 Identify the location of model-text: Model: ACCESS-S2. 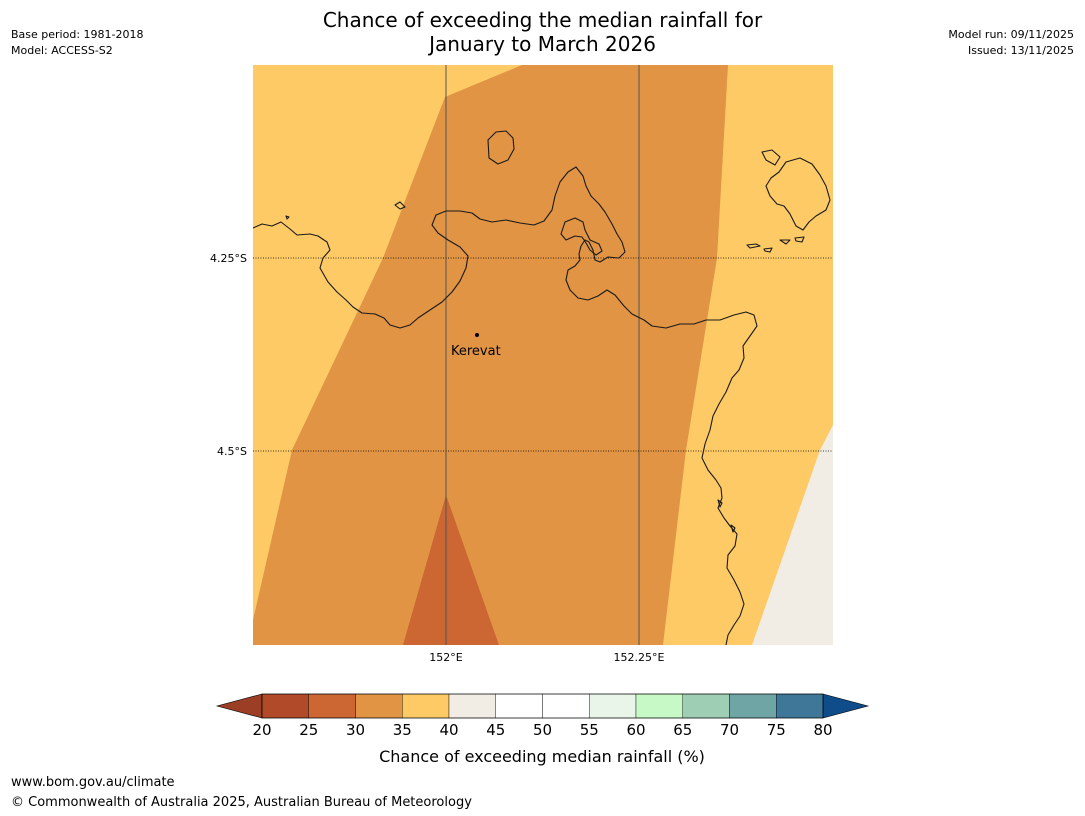
(62, 50).